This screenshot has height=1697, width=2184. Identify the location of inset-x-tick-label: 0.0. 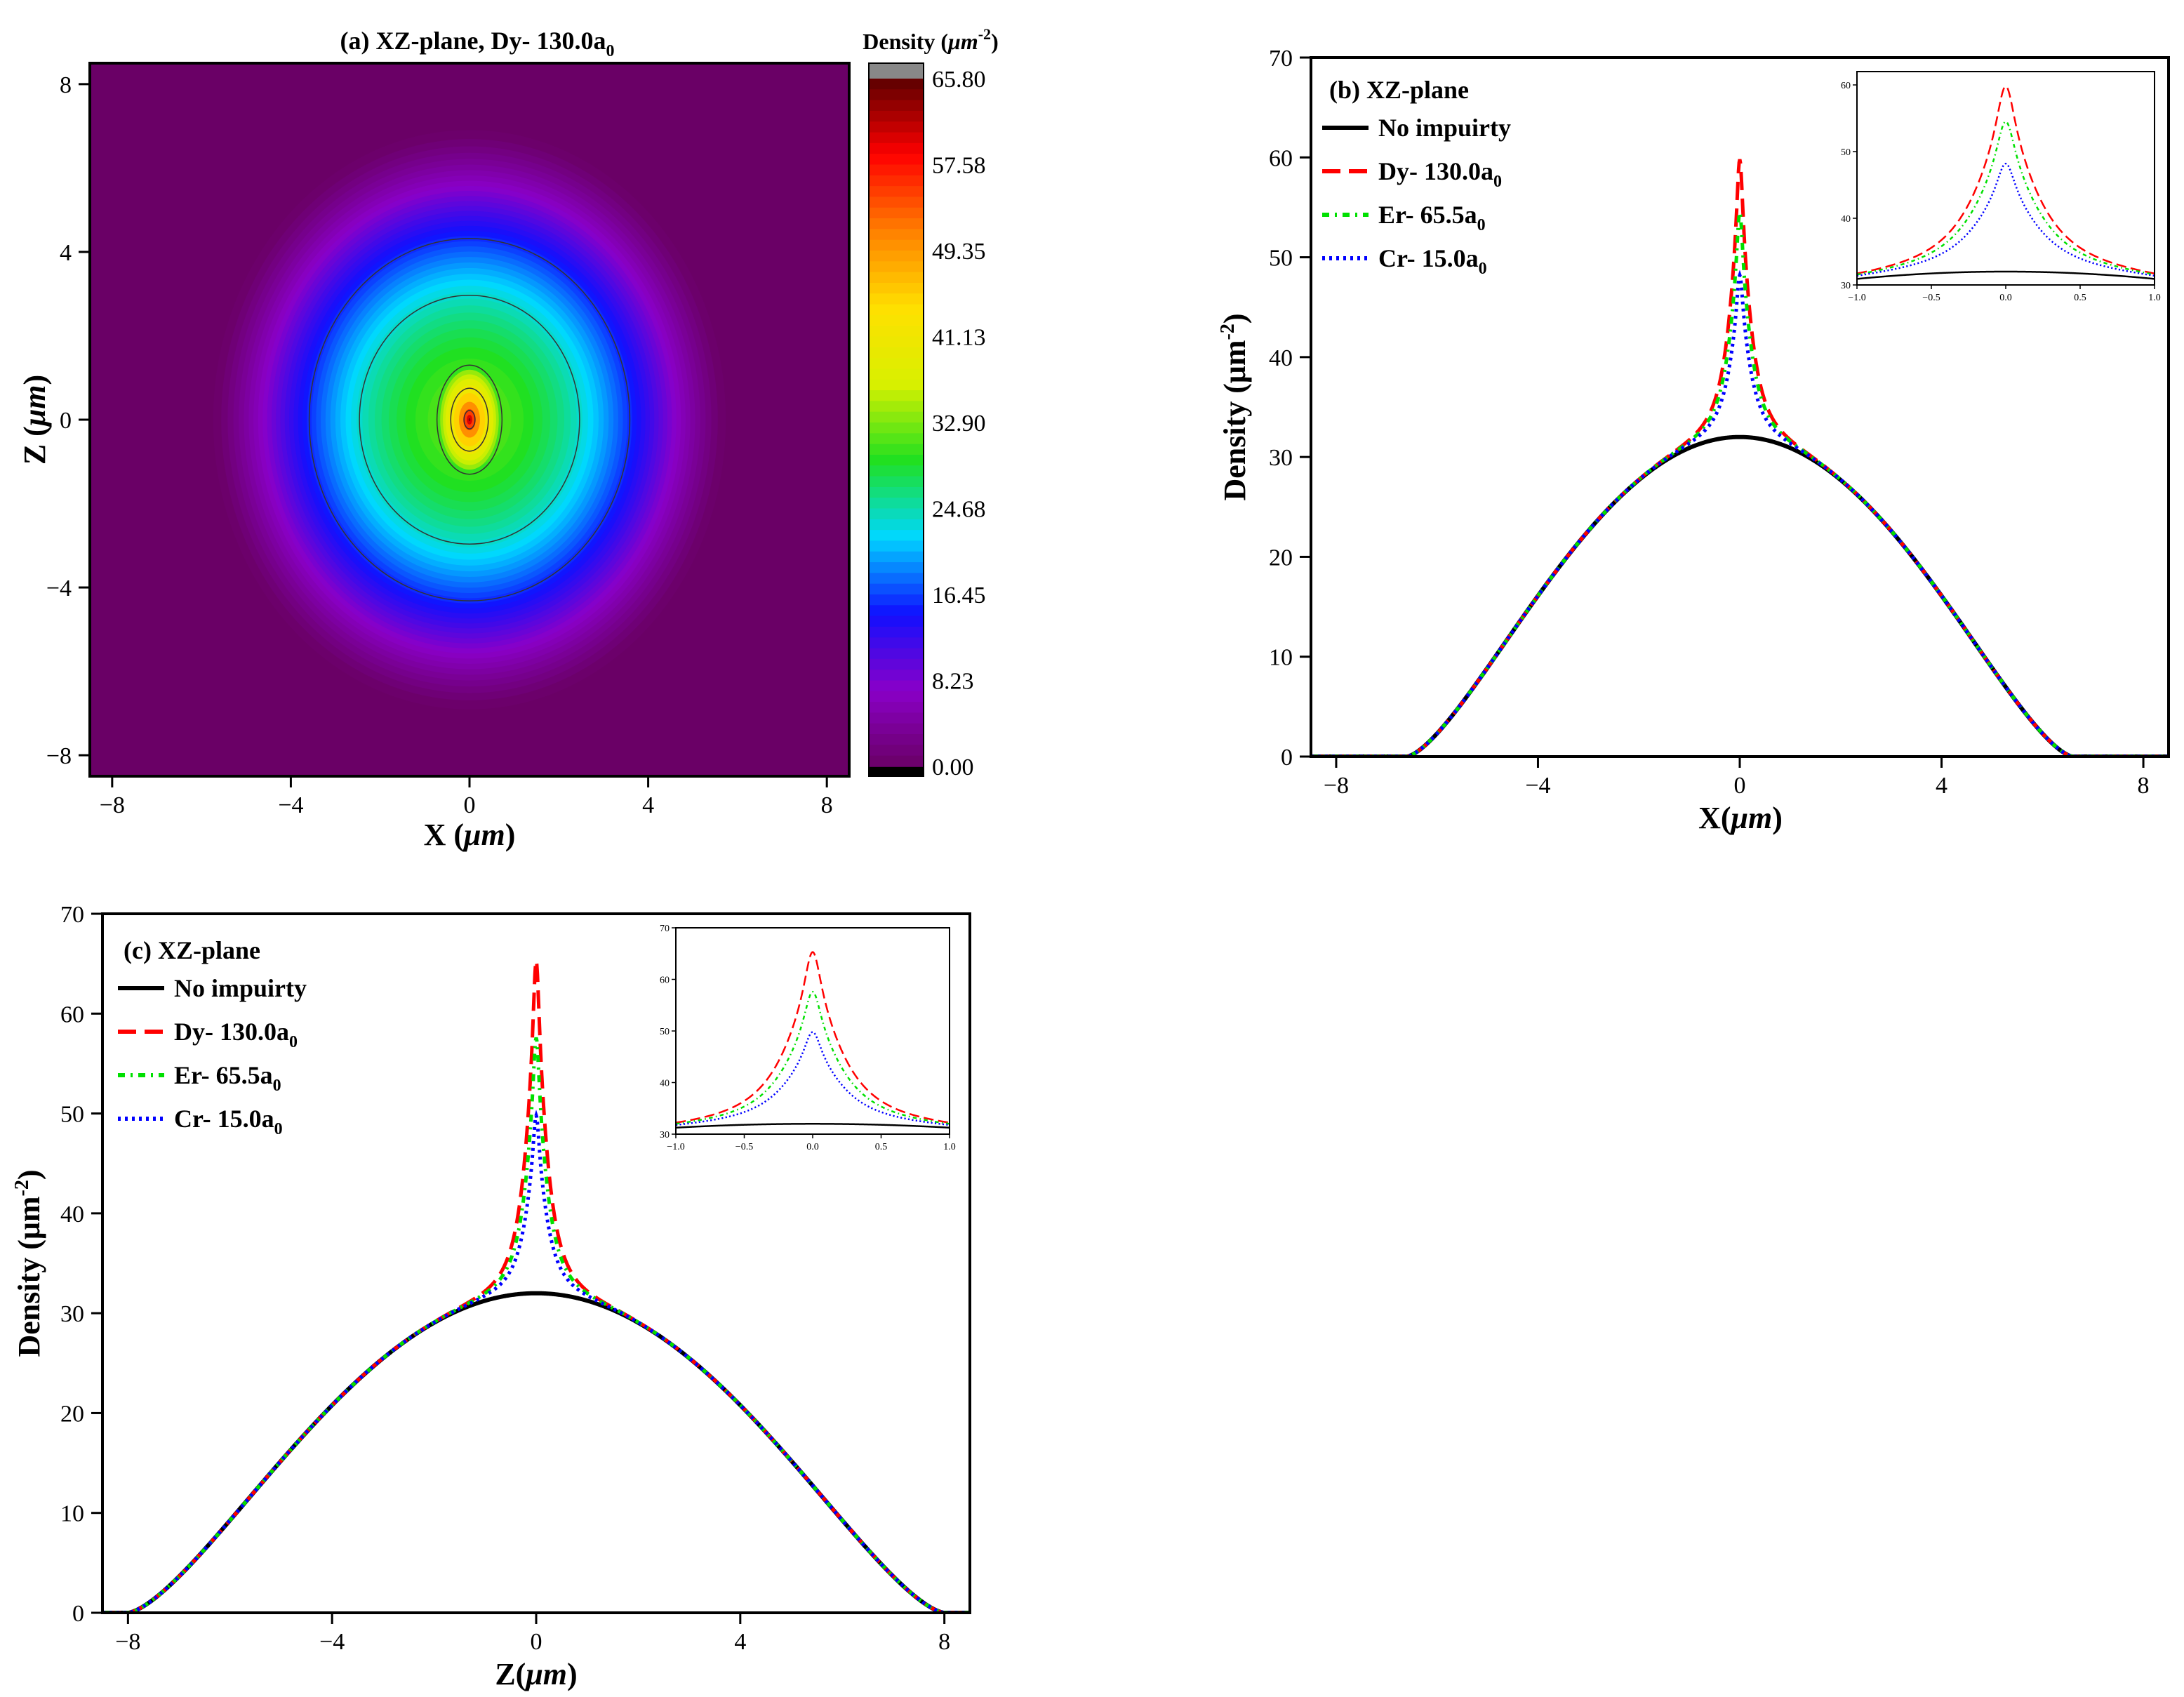
(2006, 298).